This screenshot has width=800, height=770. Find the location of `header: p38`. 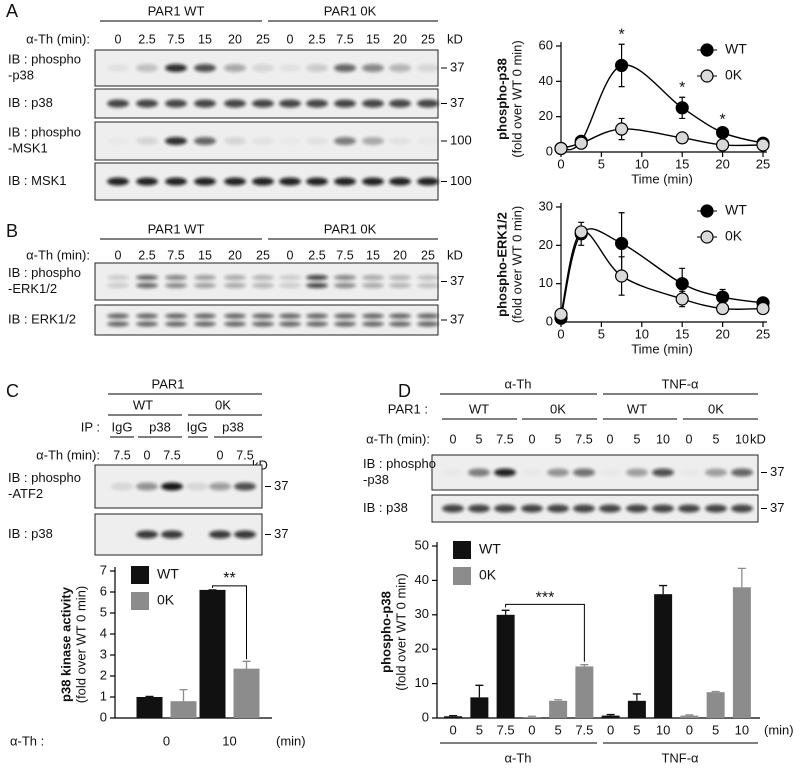

header: p38 is located at coordinates (233, 426).